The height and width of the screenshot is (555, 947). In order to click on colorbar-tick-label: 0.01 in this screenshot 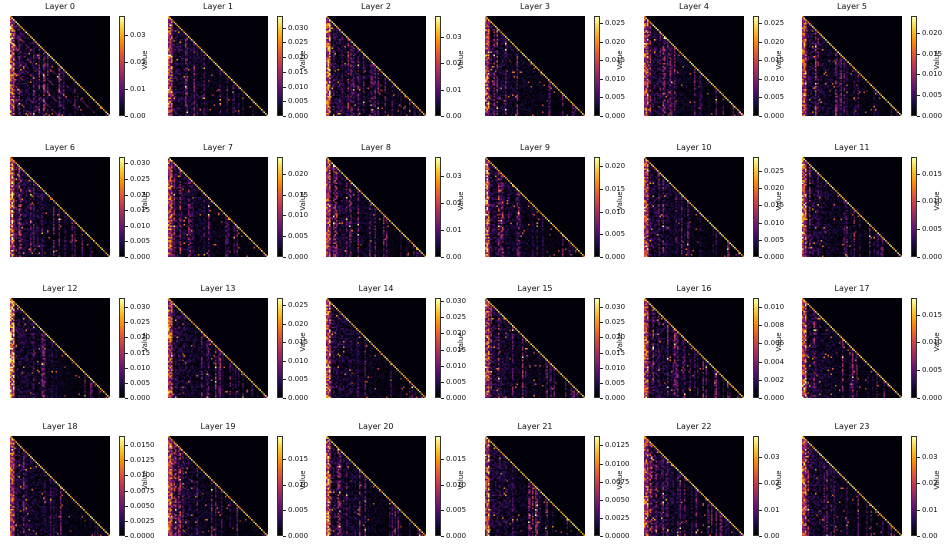, I will do `click(454, 89)`.